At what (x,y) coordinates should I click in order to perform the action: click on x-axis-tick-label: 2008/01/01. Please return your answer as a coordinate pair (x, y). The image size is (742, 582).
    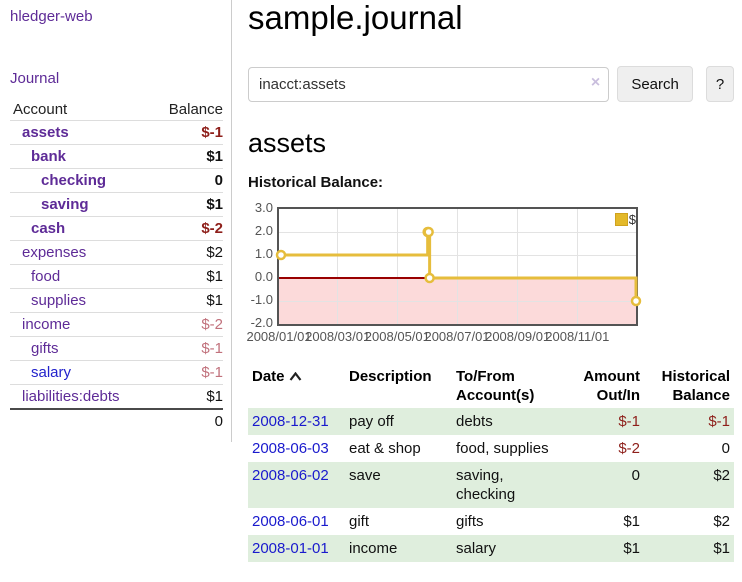
    Looking at the image, I should click on (279, 336).